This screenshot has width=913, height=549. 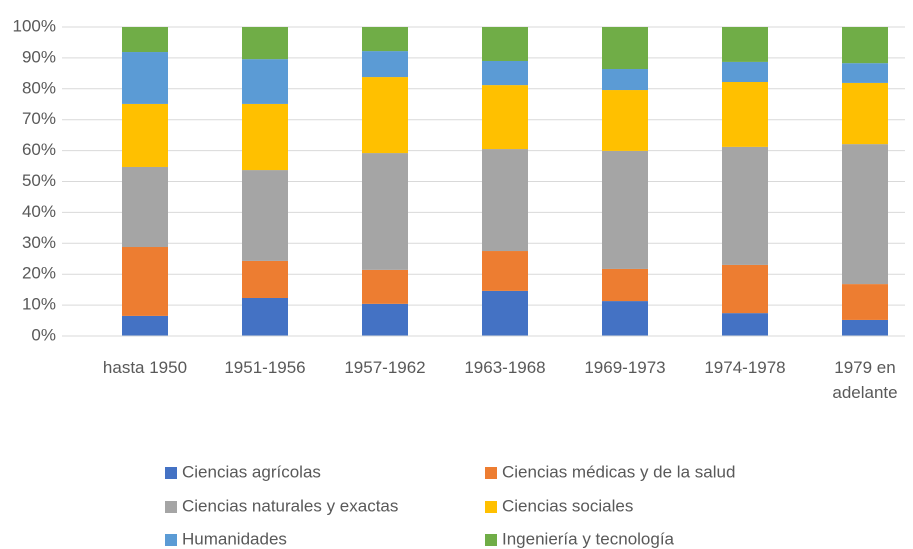 I want to click on x-tick-label: 1974-1978, so click(x=745, y=367).